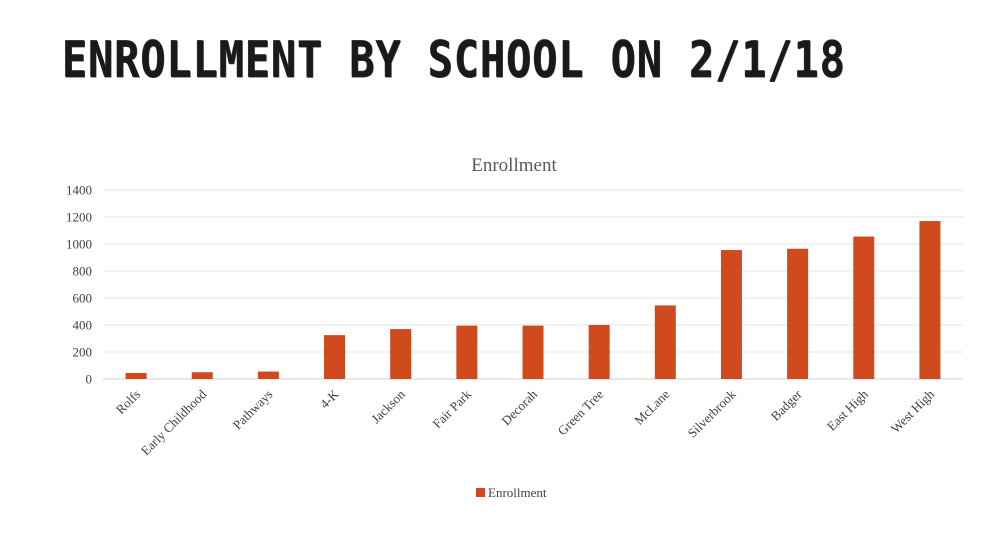 This screenshot has width=987, height=553. What do you see at coordinates (388, 406) in the screenshot?
I see `x-tick-label: Jackson` at bounding box center [388, 406].